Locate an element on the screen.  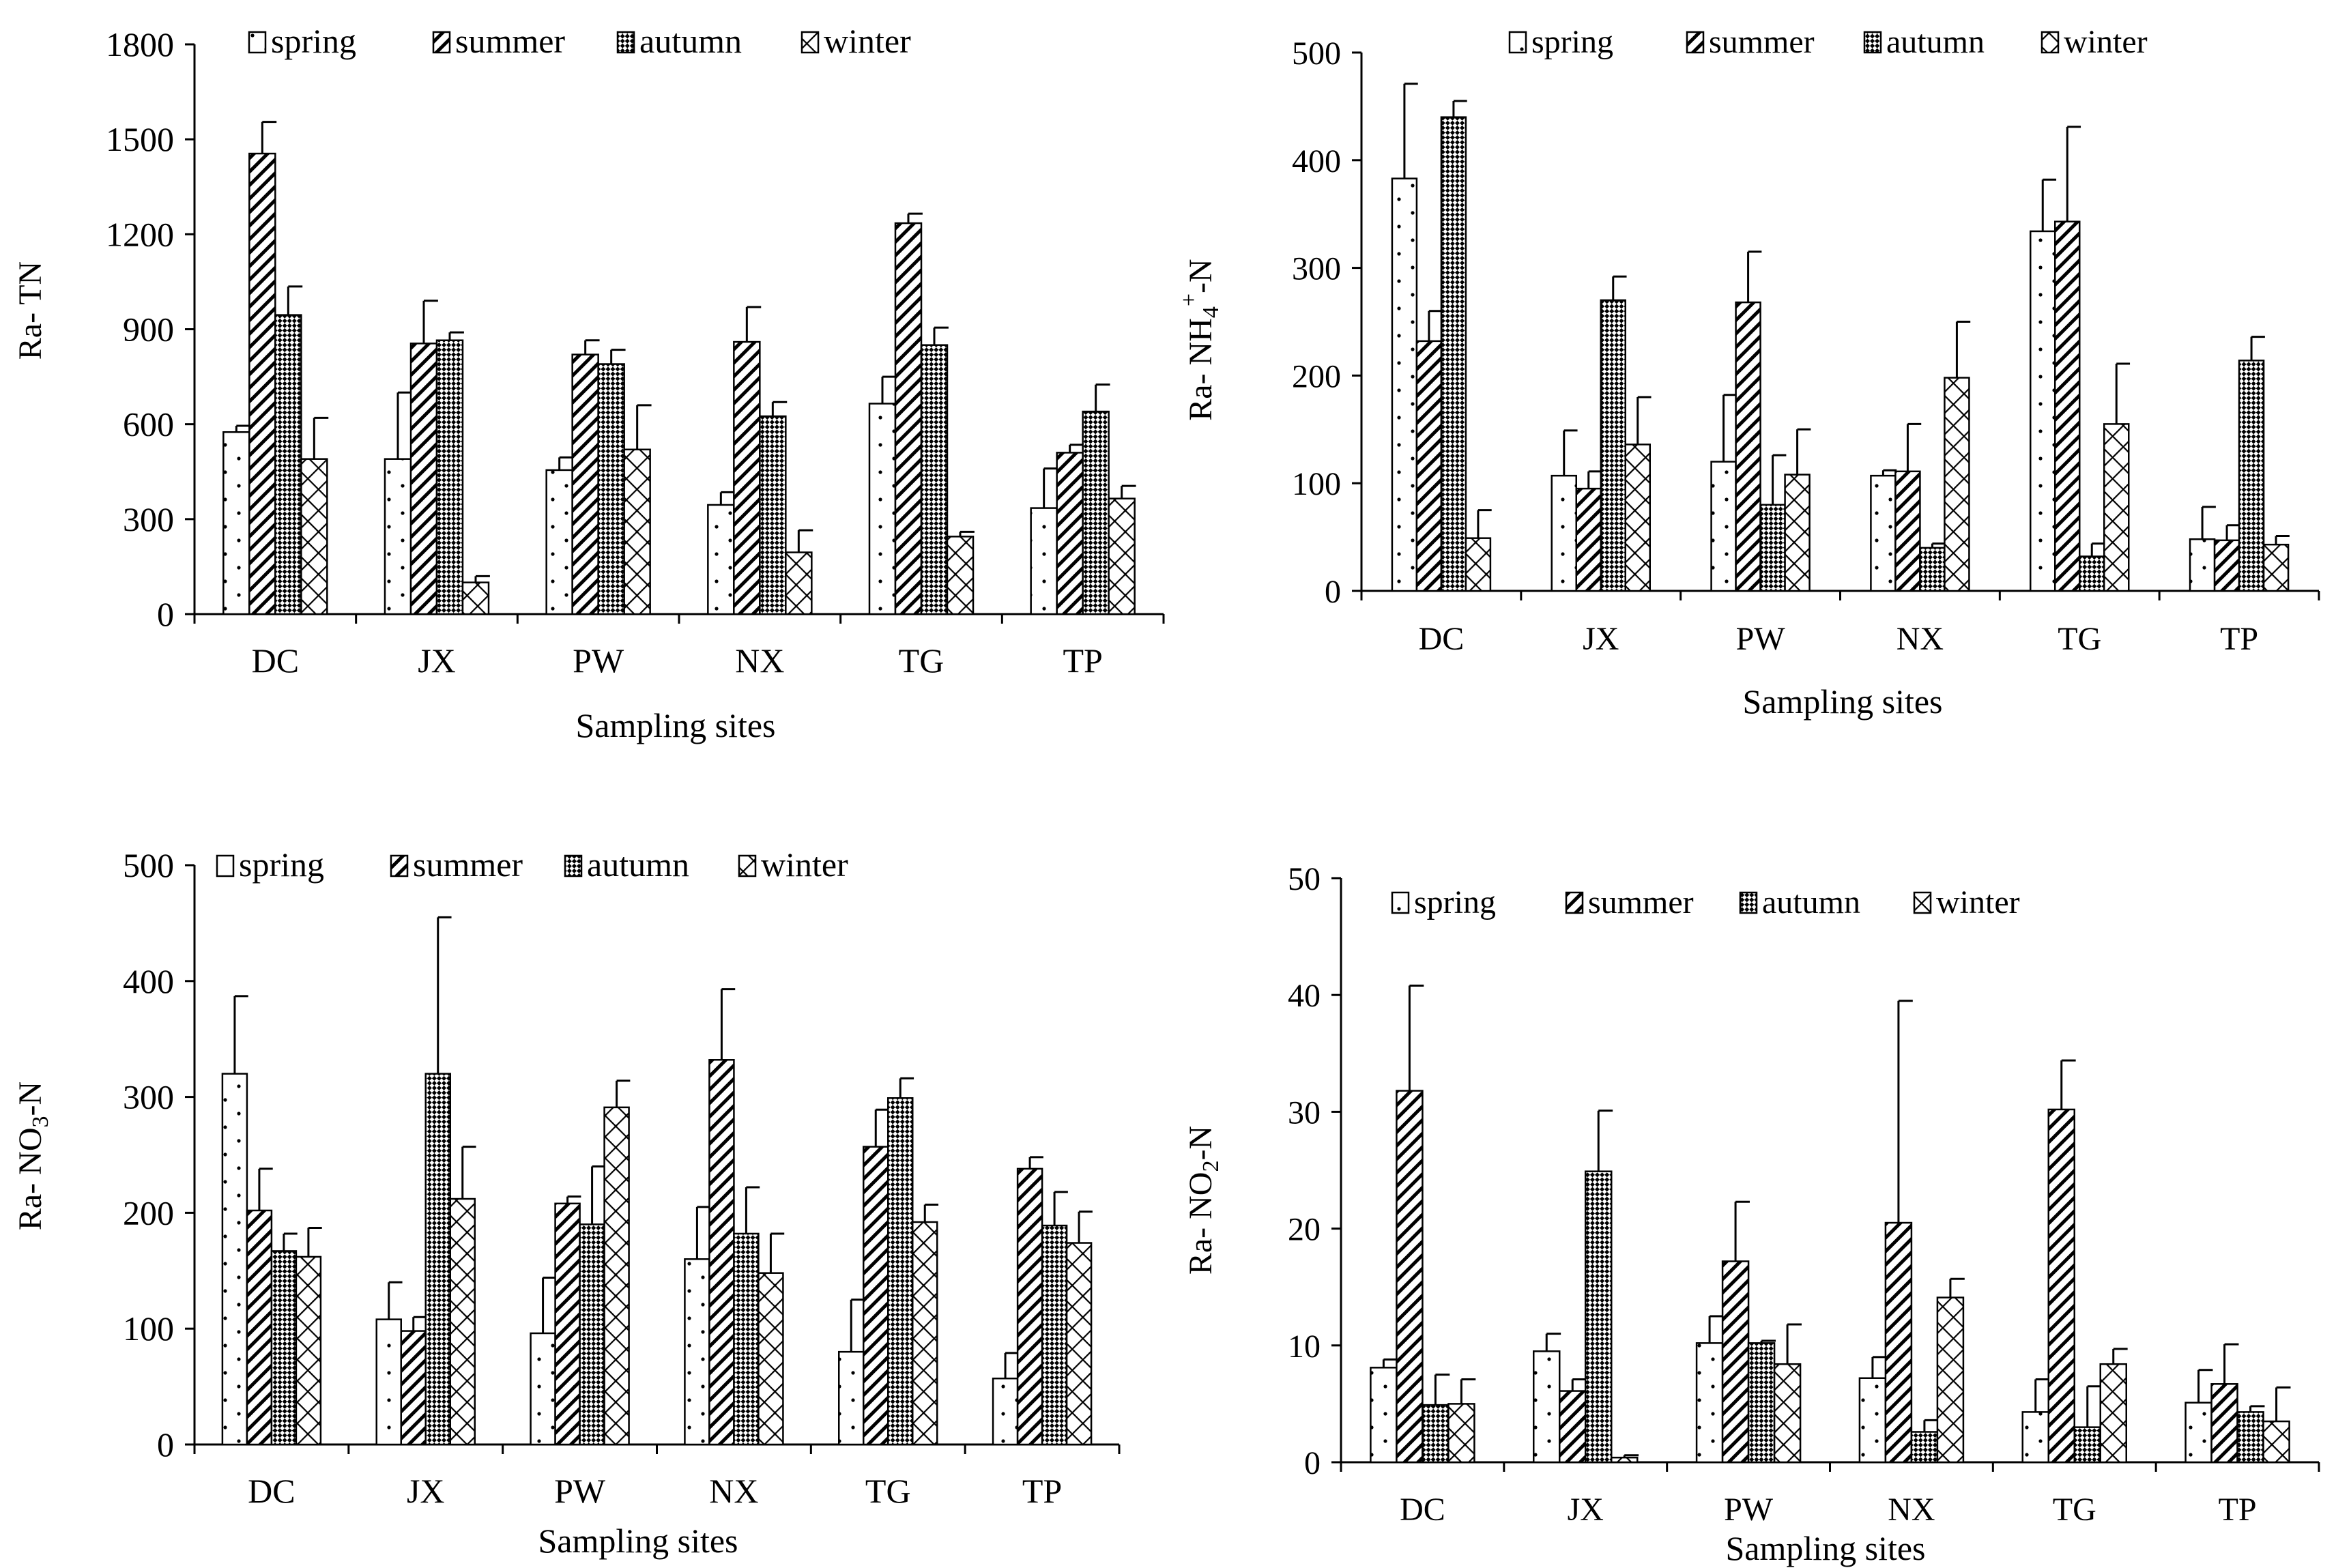
y-tick-label: 1800 is located at coordinates (140, 44).